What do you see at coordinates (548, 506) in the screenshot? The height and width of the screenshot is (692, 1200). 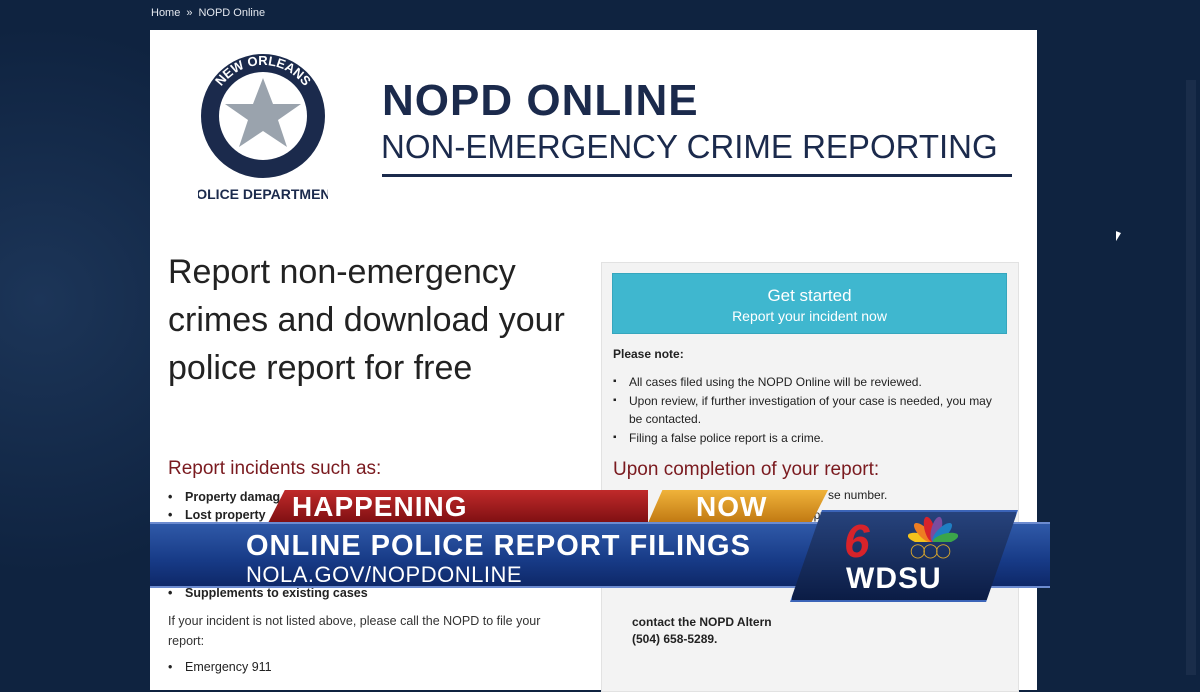 I see `happening-now-banner: HAPPENING NOW` at bounding box center [548, 506].